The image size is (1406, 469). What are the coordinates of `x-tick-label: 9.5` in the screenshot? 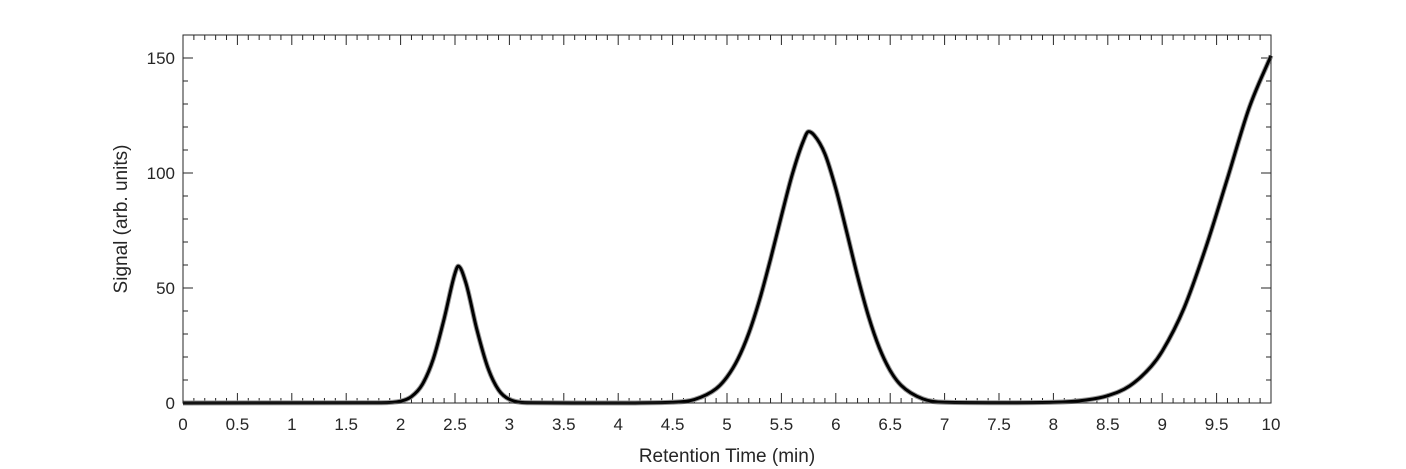 It's located at (1217, 424).